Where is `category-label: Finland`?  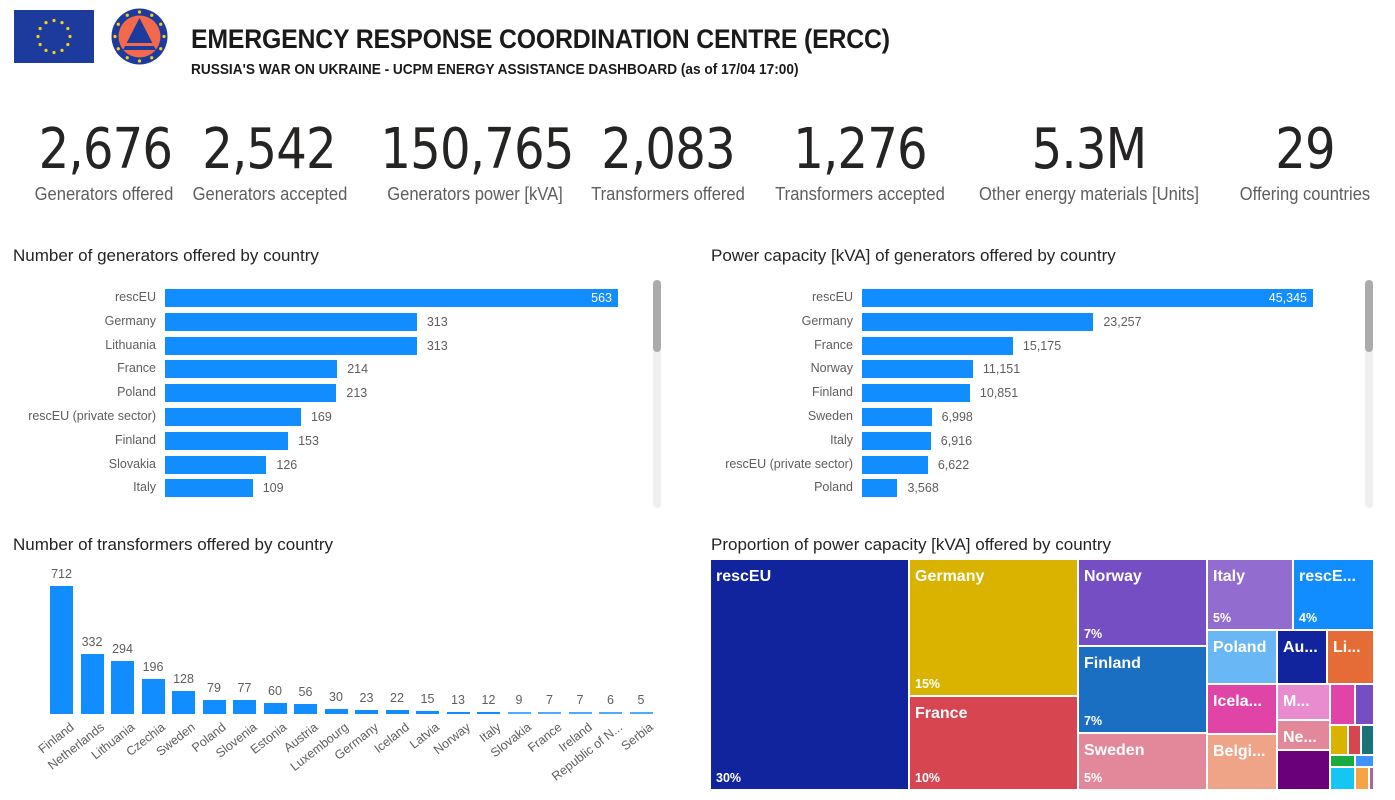 category-label: Finland is located at coordinates (135, 439).